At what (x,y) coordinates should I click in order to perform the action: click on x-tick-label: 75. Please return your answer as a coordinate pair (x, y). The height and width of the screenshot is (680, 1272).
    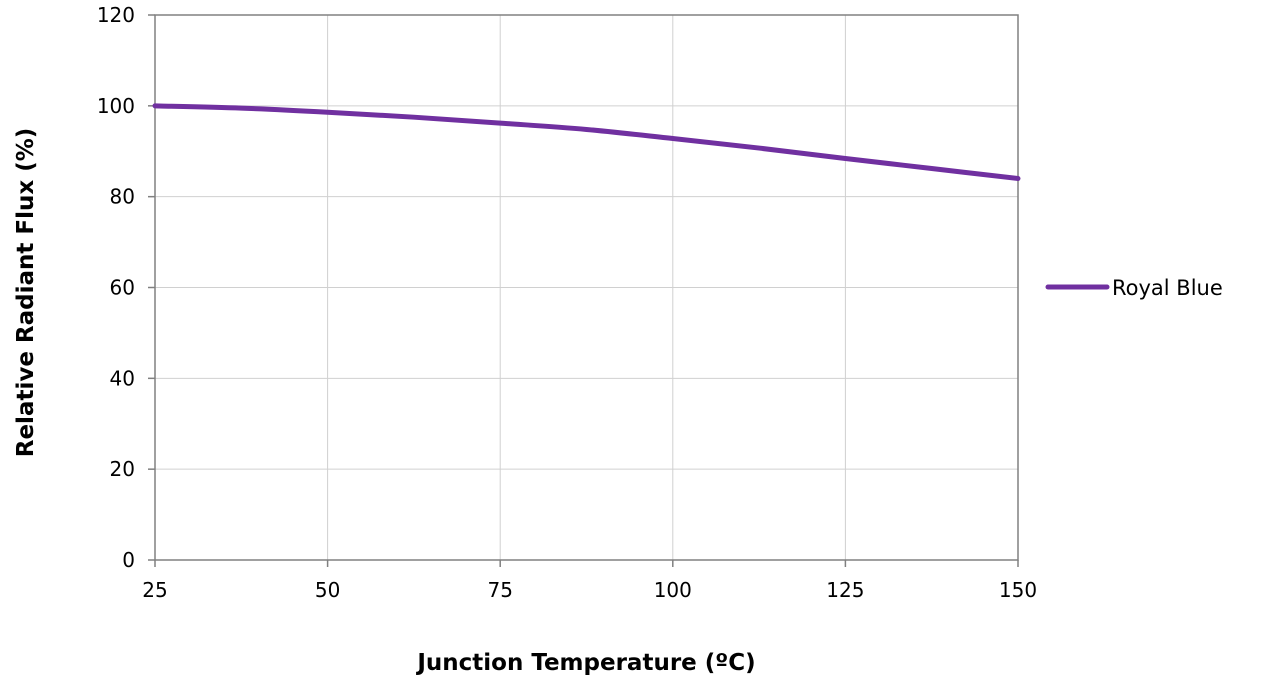
    Looking at the image, I should click on (499, 590).